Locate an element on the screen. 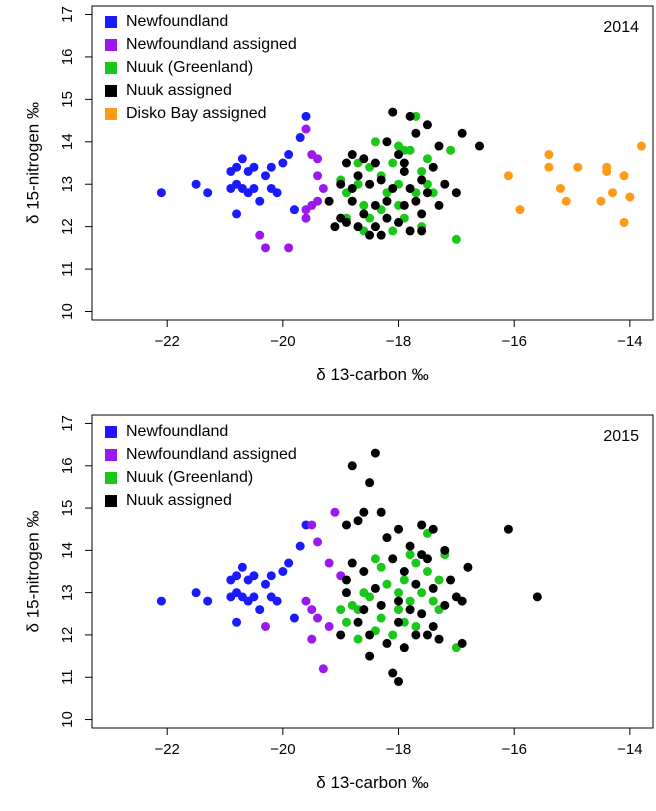 This screenshot has height=811, width=656. legend-label: Newfoundland is located at coordinates (177, 431).